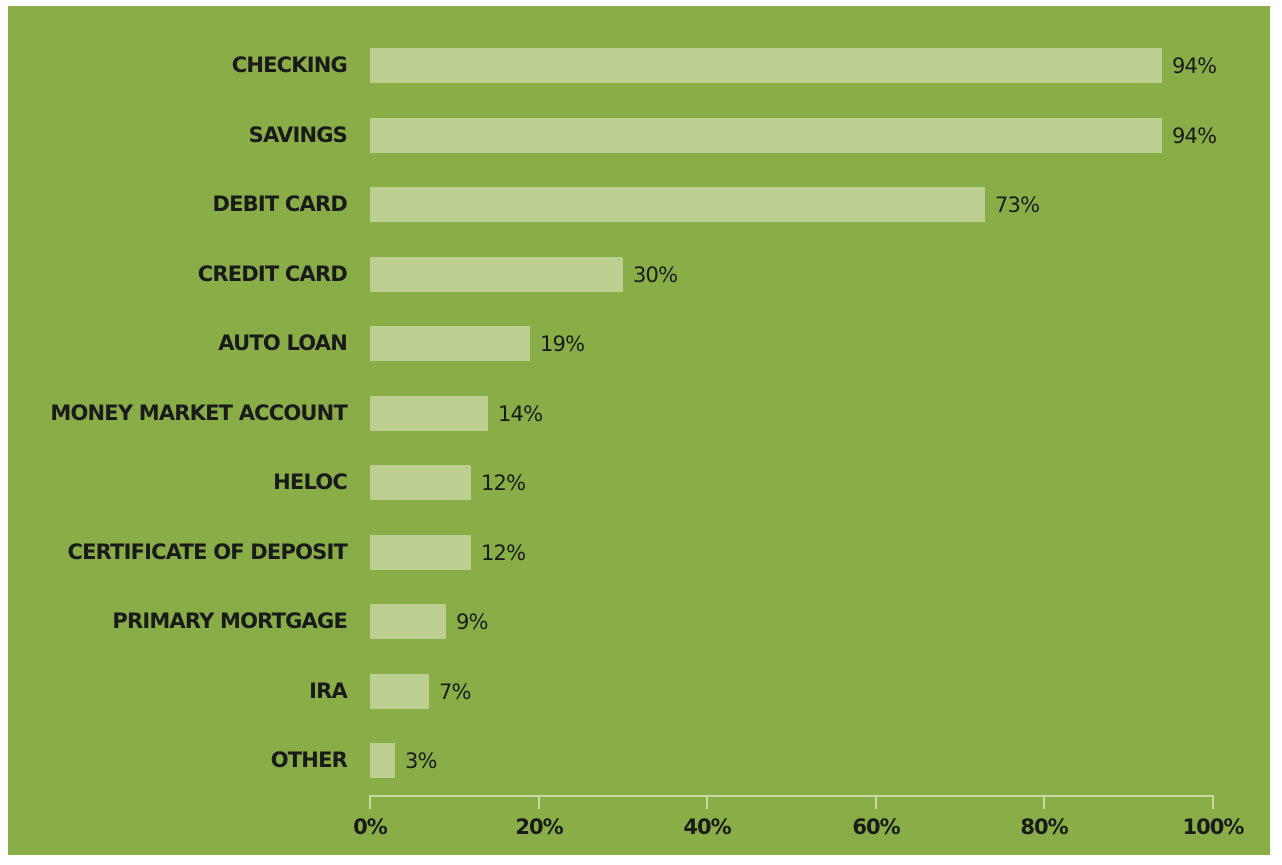  I want to click on x-axis-tick-label: 80%, so click(1044, 827).